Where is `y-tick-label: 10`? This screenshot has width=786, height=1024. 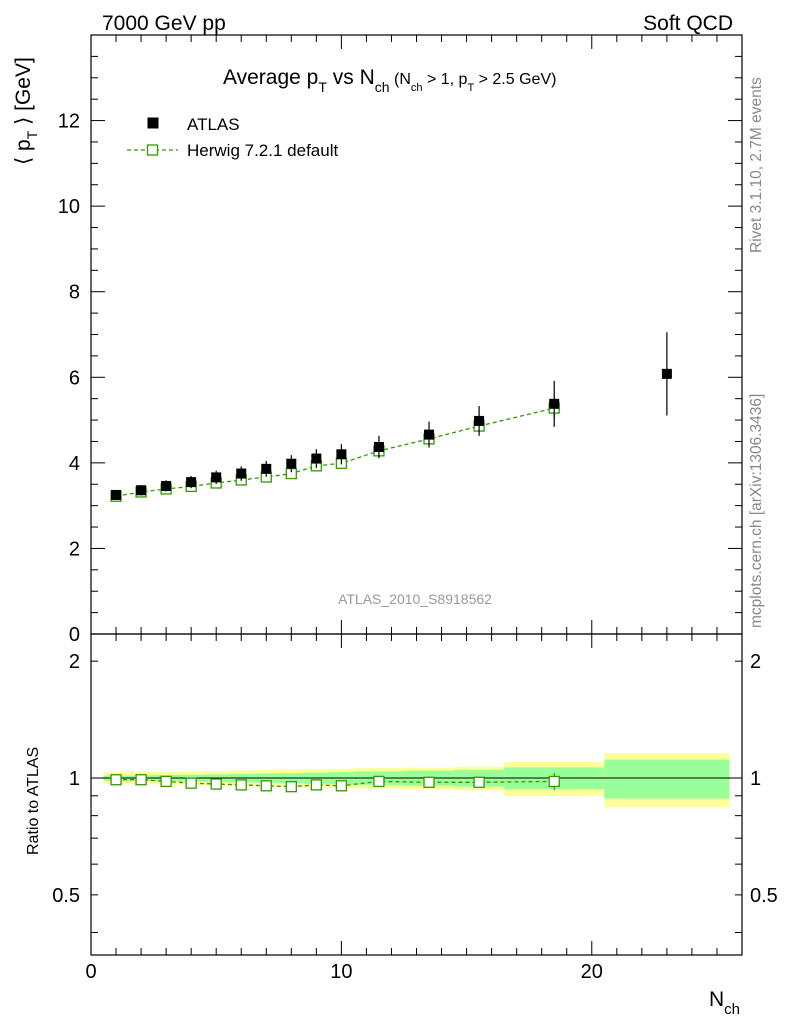 y-tick-label: 10 is located at coordinates (69, 207).